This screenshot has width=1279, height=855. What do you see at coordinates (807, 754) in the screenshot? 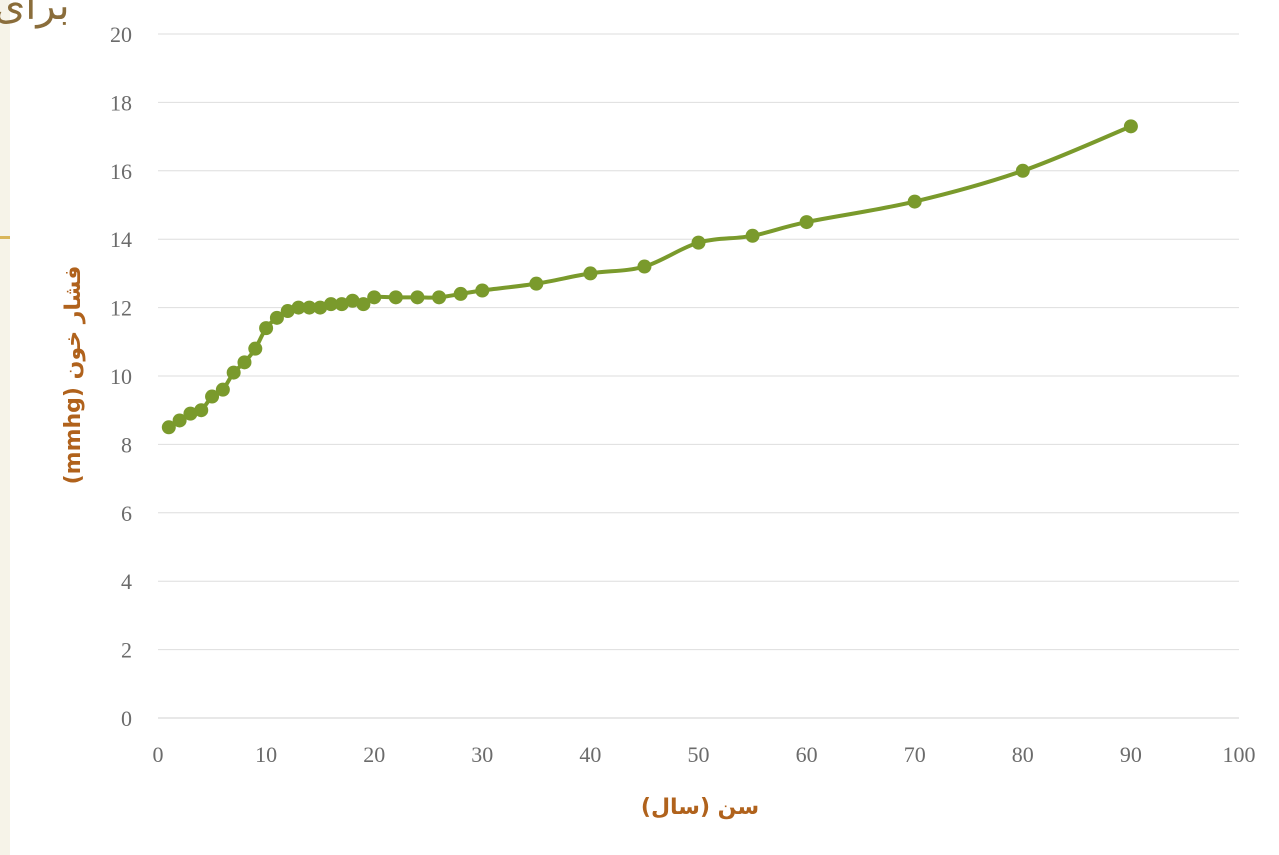
I see `x-tick-label: 60` at bounding box center [807, 754].